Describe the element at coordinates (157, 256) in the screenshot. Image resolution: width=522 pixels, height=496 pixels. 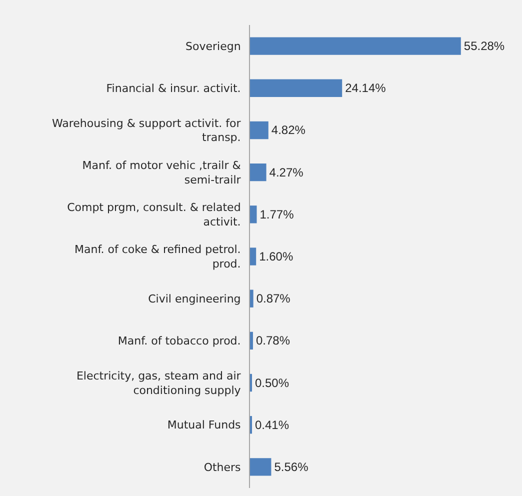
I see `y-tick-label: Manf. of coke & refined petrol. prod.` at that location.